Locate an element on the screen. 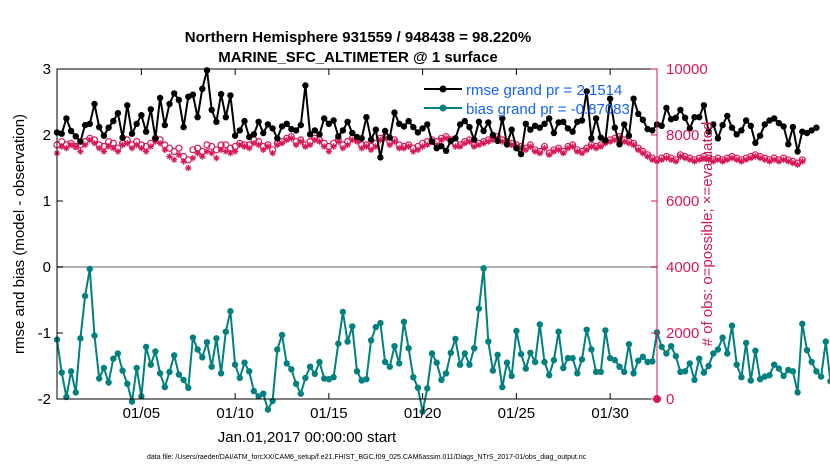 This screenshot has height=470, width=830. legend-rmse-label: rmse grand pr = 2.1514 is located at coordinates (544, 90).